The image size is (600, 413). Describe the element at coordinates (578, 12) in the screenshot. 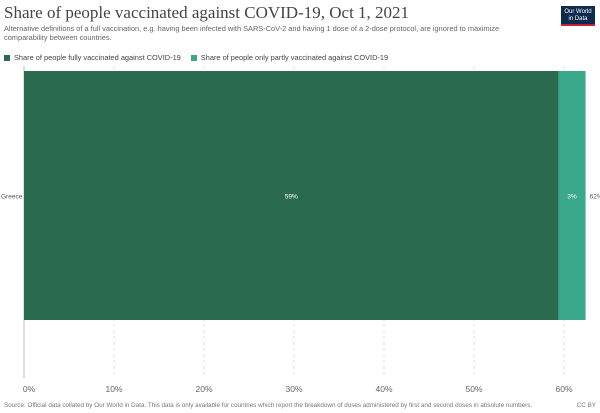

I see `logo-line-1: Our World` at that location.